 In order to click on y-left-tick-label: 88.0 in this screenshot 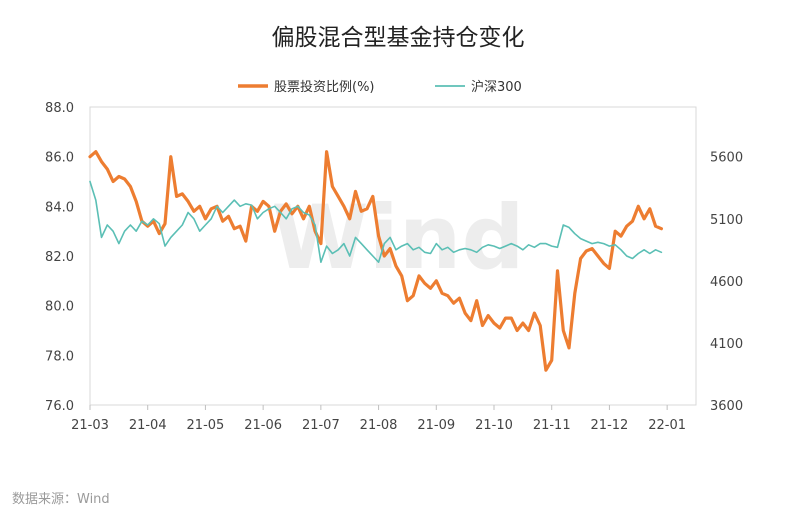, I will do `click(59, 108)`.